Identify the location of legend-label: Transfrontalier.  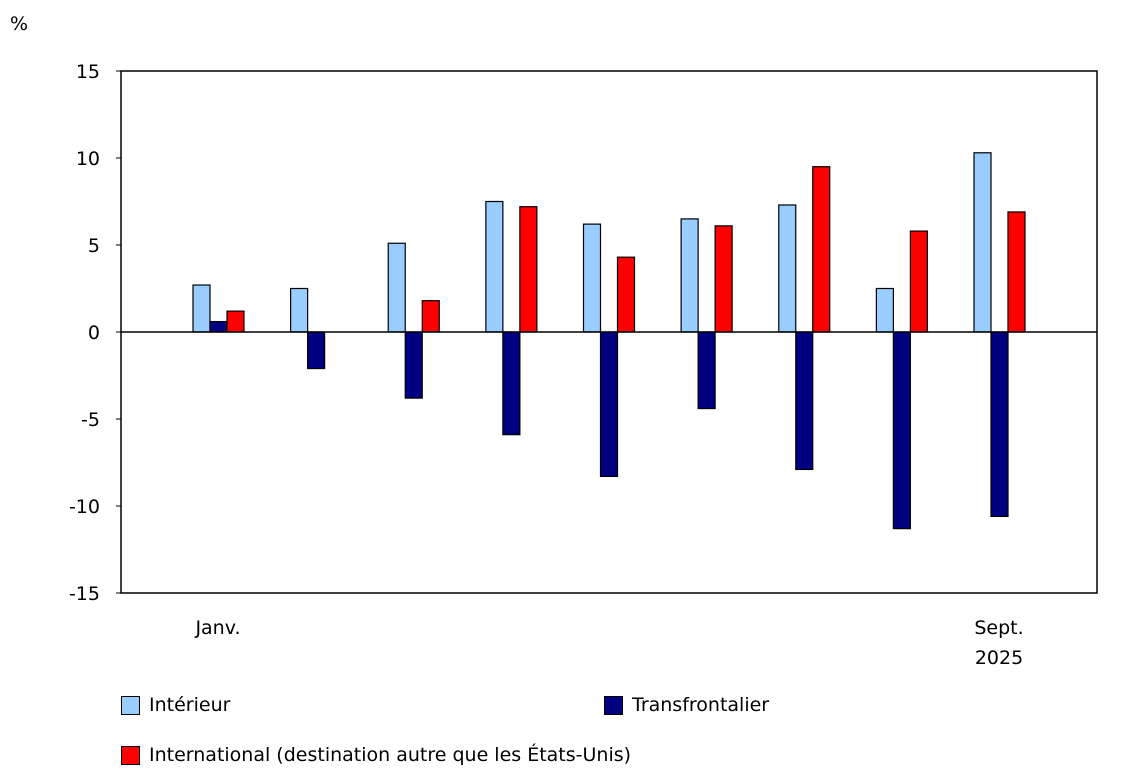
(701, 705).